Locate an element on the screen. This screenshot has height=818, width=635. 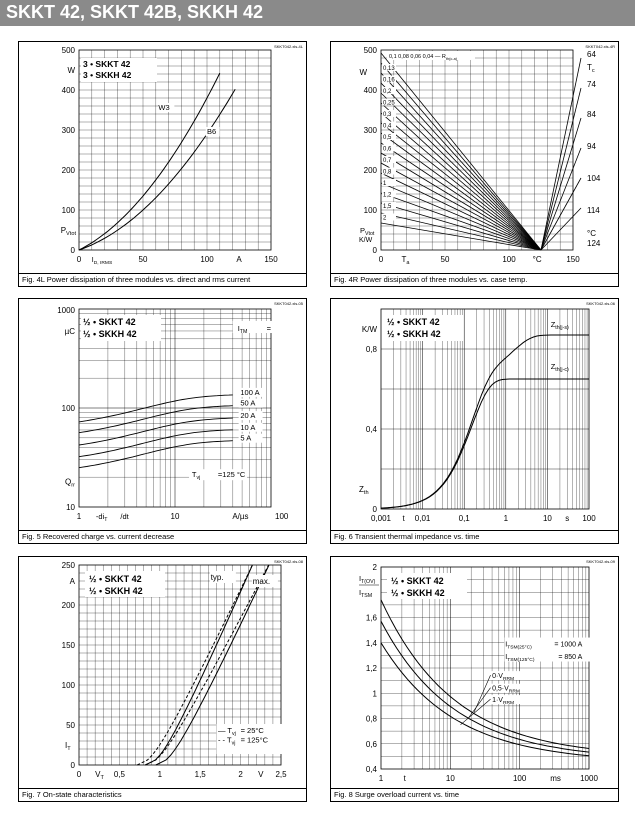
x-tick: 150 is located at coordinates (573, 259).